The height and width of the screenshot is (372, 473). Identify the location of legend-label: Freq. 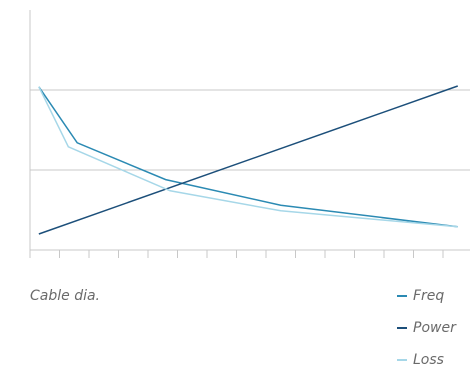
(428, 296).